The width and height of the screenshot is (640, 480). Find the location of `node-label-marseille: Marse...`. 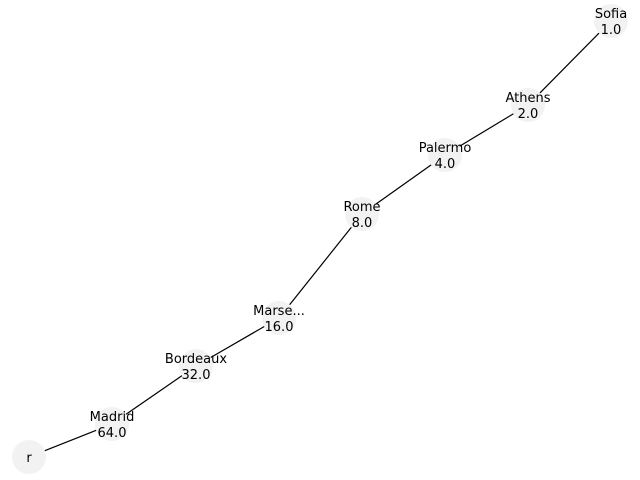

node-label-marseille: Marse... is located at coordinates (279, 311).